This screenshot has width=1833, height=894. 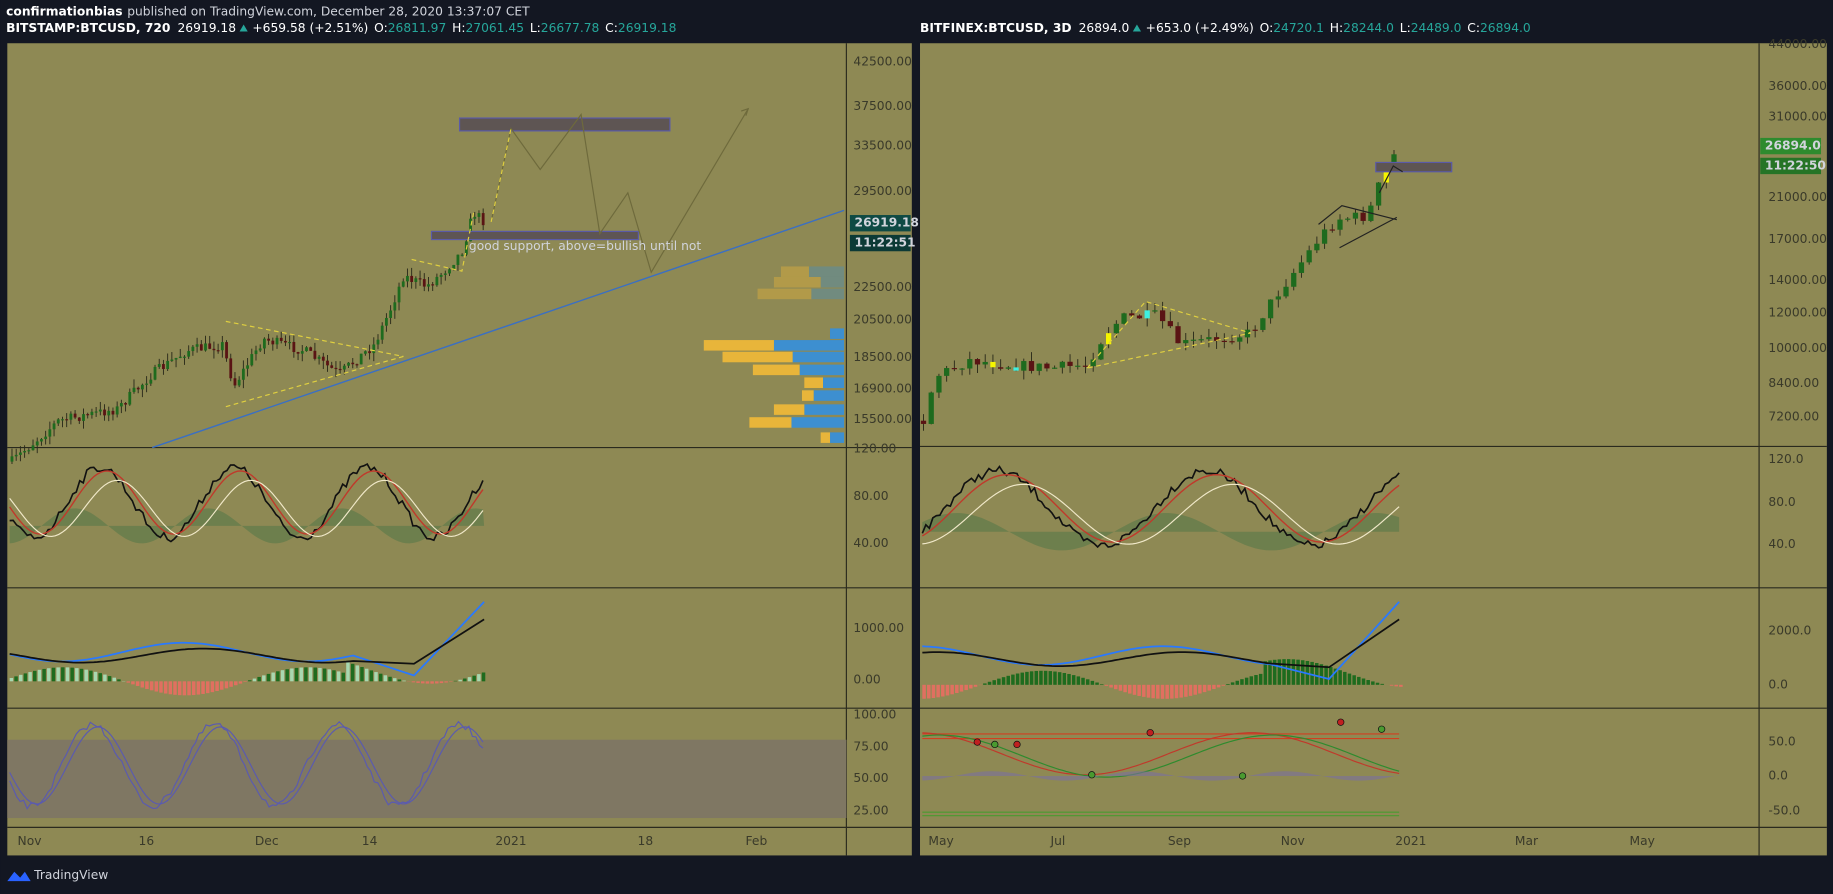 What do you see at coordinates (1797, 239) in the screenshot?
I see `axis-label: 17000.00` at bounding box center [1797, 239].